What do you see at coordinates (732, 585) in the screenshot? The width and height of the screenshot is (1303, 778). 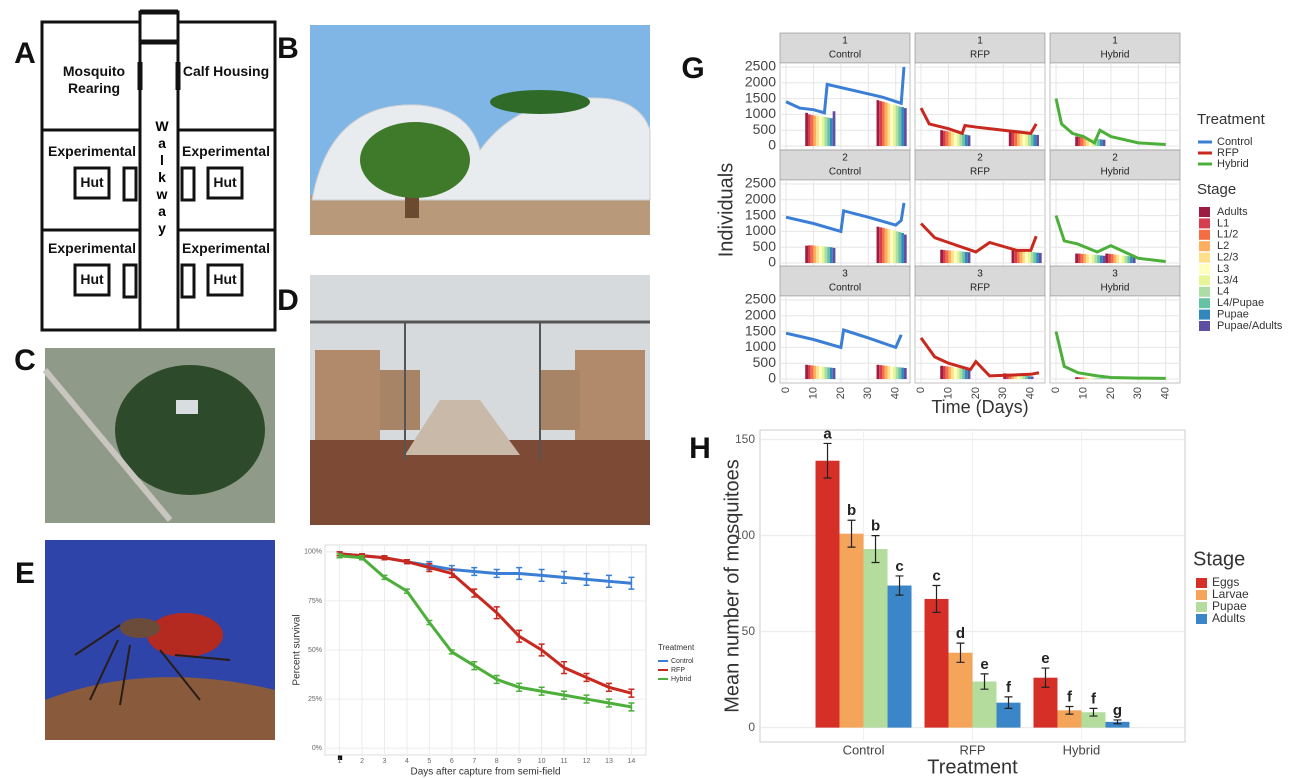 I see `y-axis-title: Mean number of mosquitoes` at bounding box center [732, 585].